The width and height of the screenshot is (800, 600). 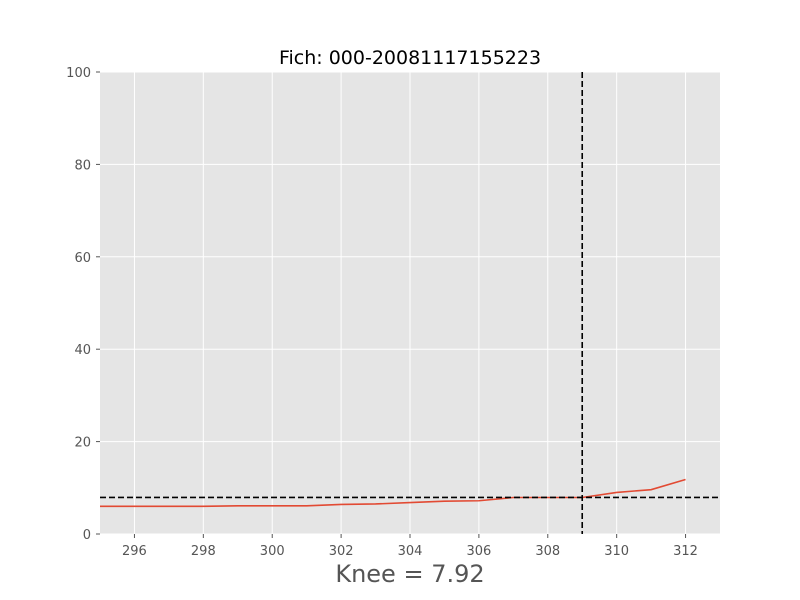 I want to click on x-tick-label: 308, so click(x=547, y=551).